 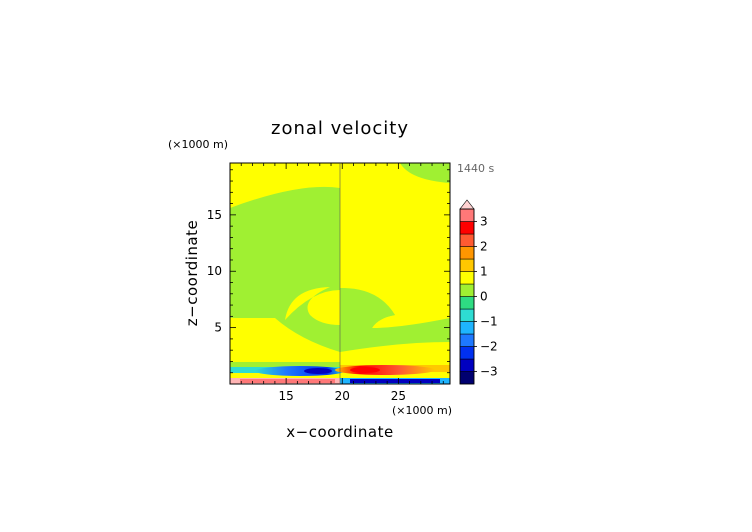 I want to click on jet-right-max, so click(x=365, y=370).